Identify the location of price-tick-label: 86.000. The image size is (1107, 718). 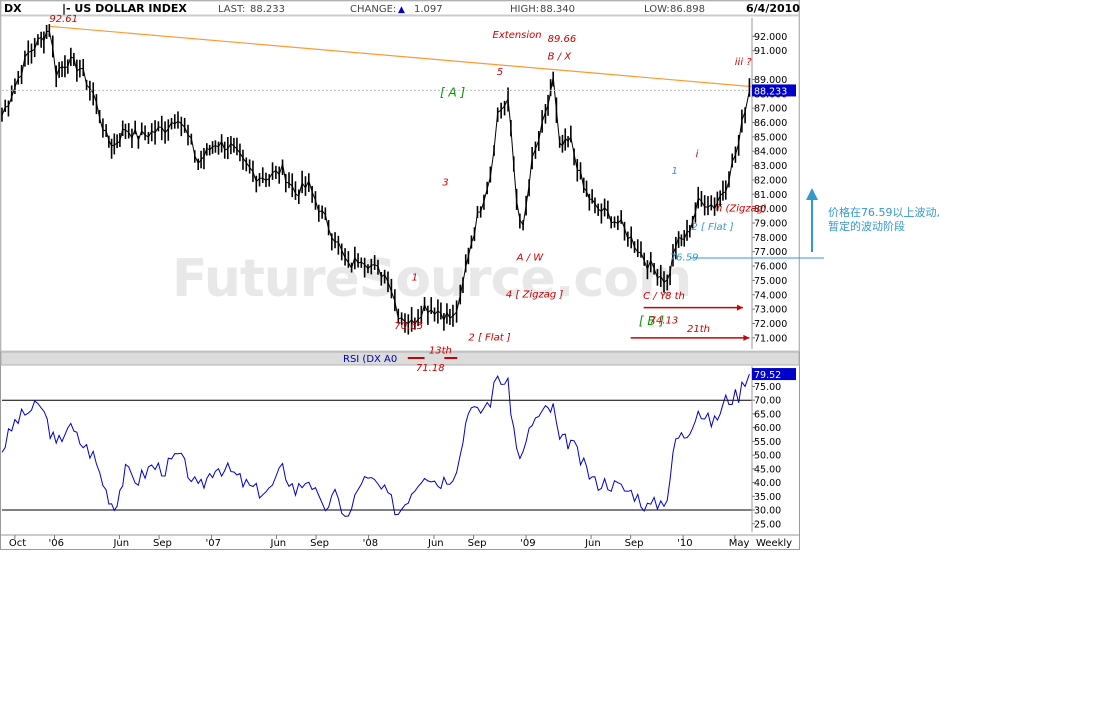
(770, 123).